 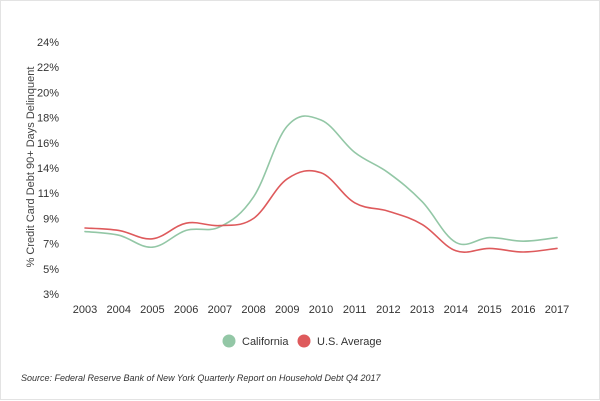 I want to click on legend: California U.S. Average, so click(x=302, y=341).